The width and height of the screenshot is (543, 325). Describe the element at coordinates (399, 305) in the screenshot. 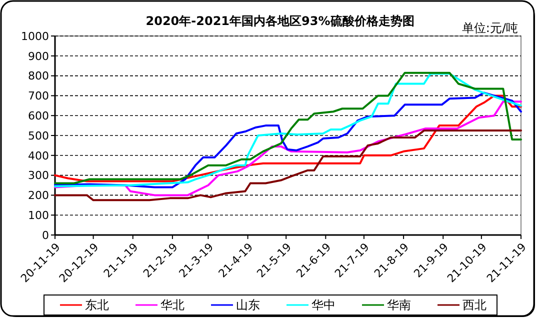

I see `legend-label: 华南` at that location.